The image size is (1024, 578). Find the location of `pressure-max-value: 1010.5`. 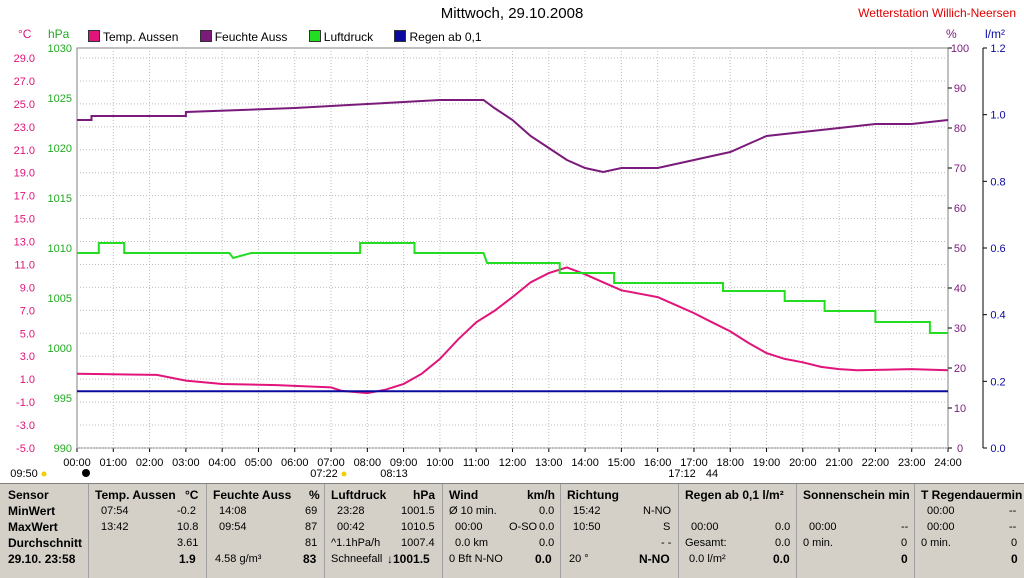

pressure-max-value: 1010.5 is located at coordinates (418, 527).